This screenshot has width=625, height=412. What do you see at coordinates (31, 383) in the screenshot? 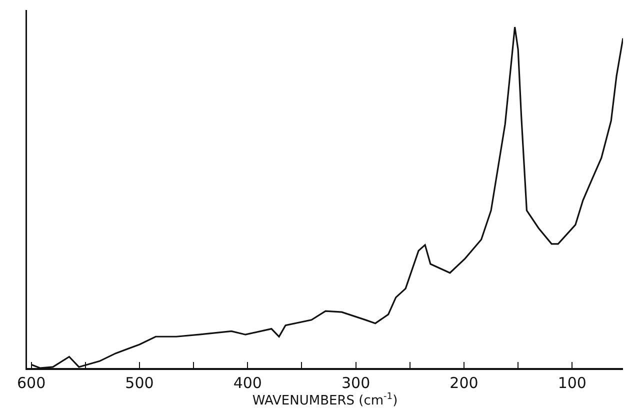
I see `x-tick-label: 600` at bounding box center [31, 383].